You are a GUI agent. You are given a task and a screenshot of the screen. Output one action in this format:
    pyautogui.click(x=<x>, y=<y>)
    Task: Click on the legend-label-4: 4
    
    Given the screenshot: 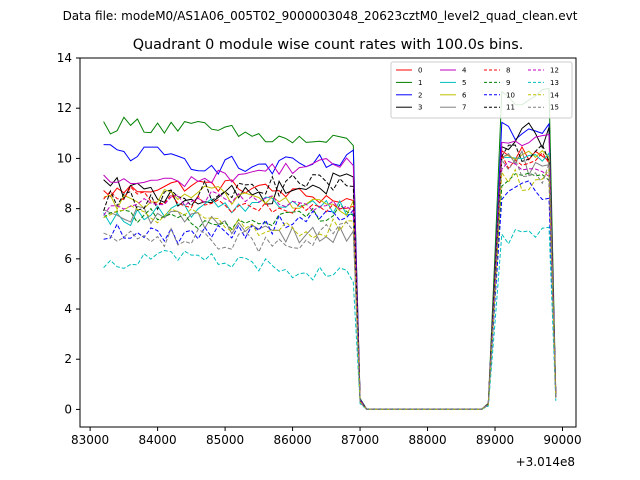 What is the action you would take?
    pyautogui.click(x=464, y=71)
    